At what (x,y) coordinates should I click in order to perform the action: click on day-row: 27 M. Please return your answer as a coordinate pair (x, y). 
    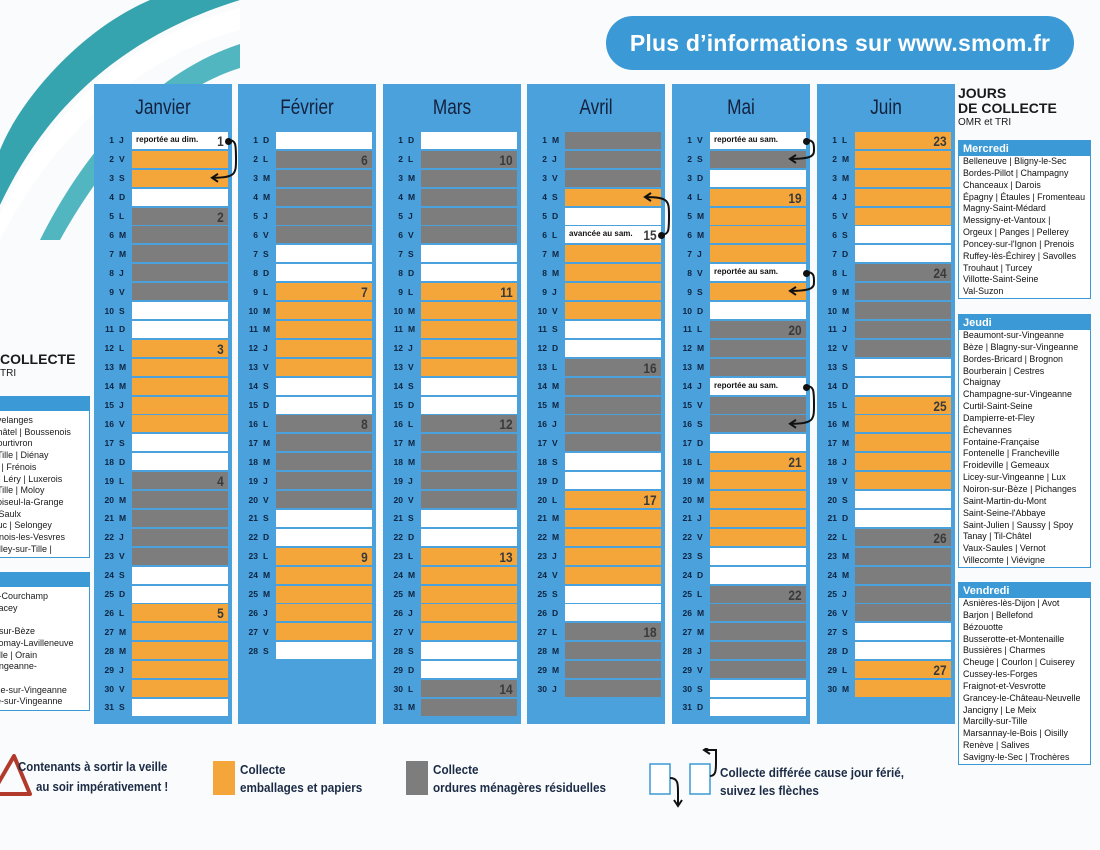
    Looking at the image, I should click on (741, 631).